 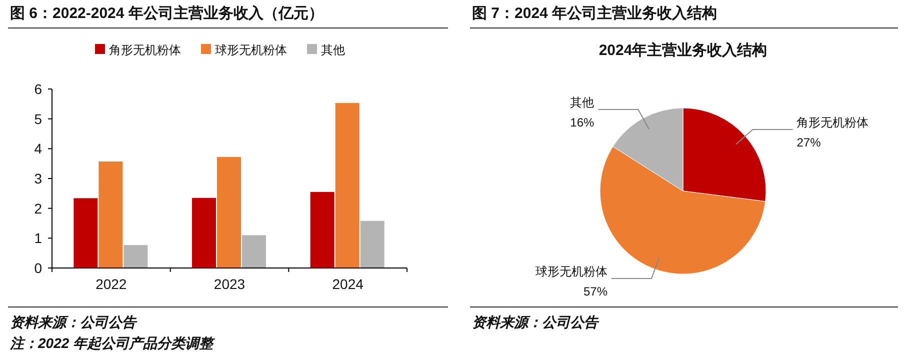 I want to click on text: 注：2022 年起公司产品分类调整, so click(x=112, y=343).